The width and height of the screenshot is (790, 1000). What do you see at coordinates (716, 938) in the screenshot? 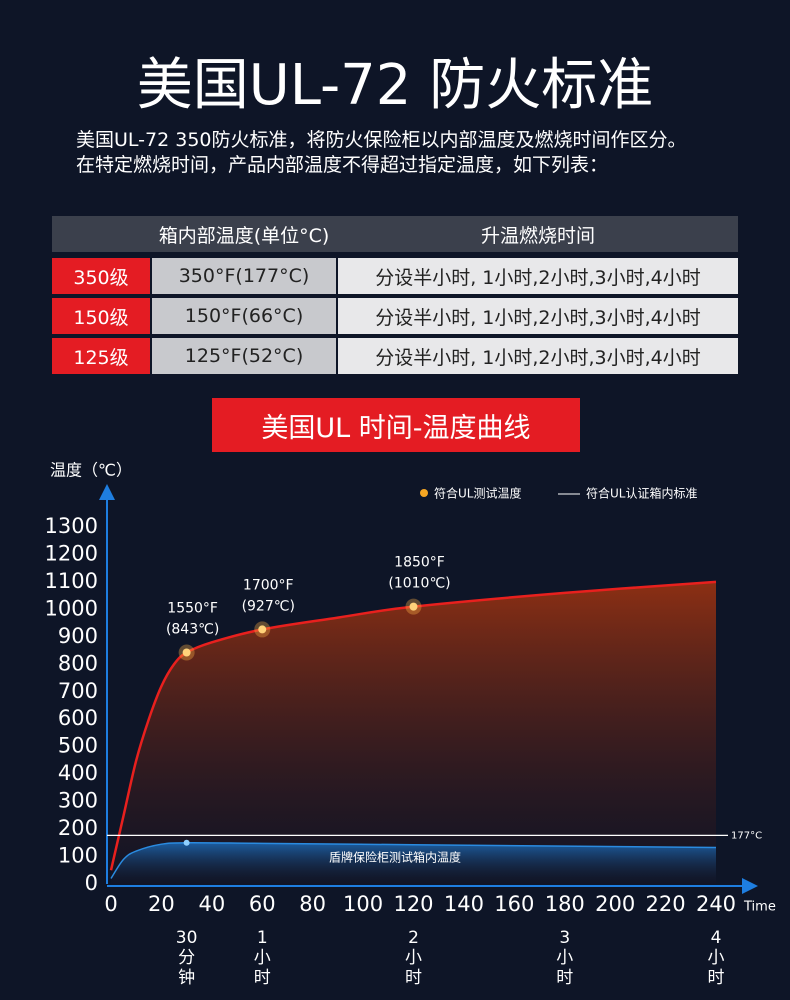
I see `time-label: 4` at bounding box center [716, 938].